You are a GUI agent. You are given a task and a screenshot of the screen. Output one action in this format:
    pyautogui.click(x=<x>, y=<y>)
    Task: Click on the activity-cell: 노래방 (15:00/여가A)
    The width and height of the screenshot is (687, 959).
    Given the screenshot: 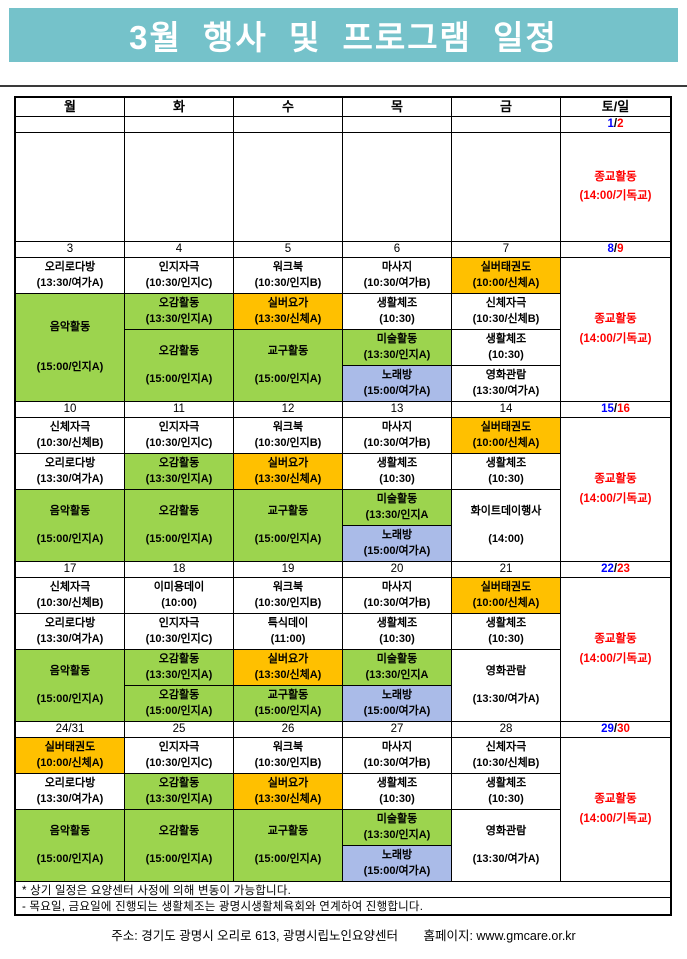 What is the action you would take?
    pyautogui.click(x=397, y=384)
    